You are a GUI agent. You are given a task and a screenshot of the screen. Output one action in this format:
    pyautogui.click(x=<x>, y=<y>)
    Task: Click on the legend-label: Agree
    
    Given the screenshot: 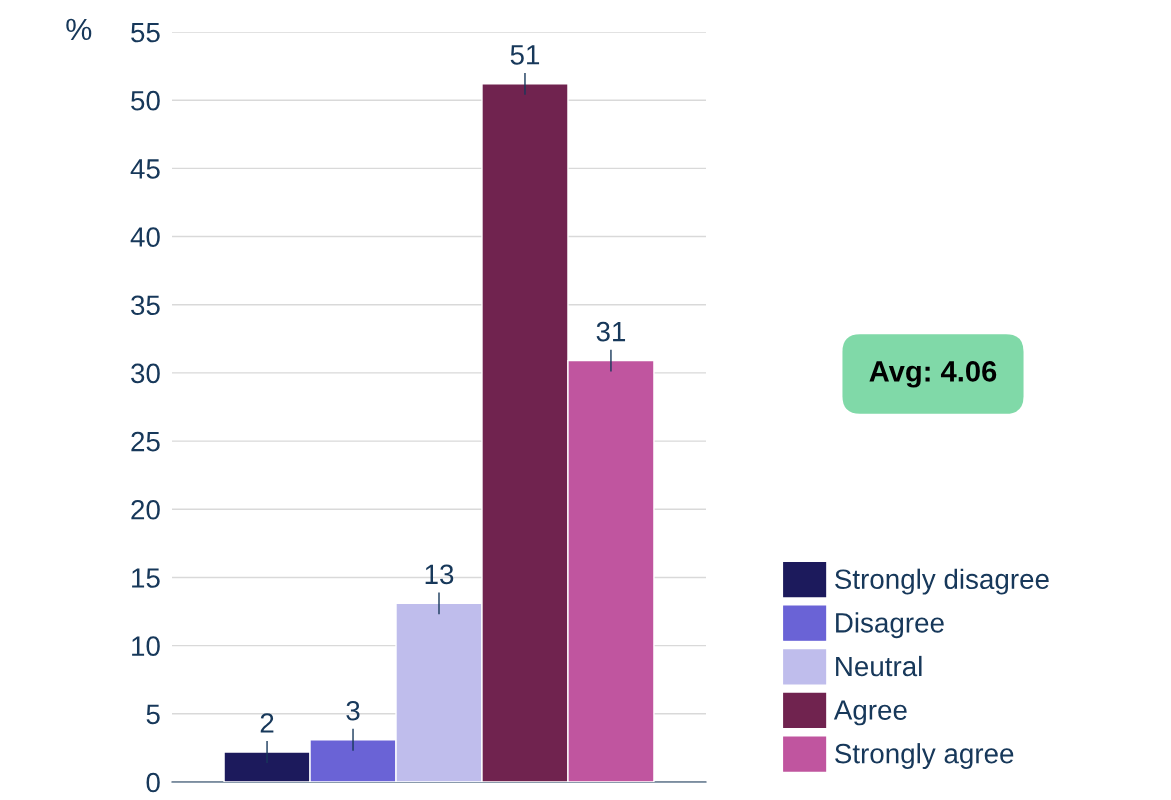 What is the action you would take?
    pyautogui.click(x=870, y=713)
    